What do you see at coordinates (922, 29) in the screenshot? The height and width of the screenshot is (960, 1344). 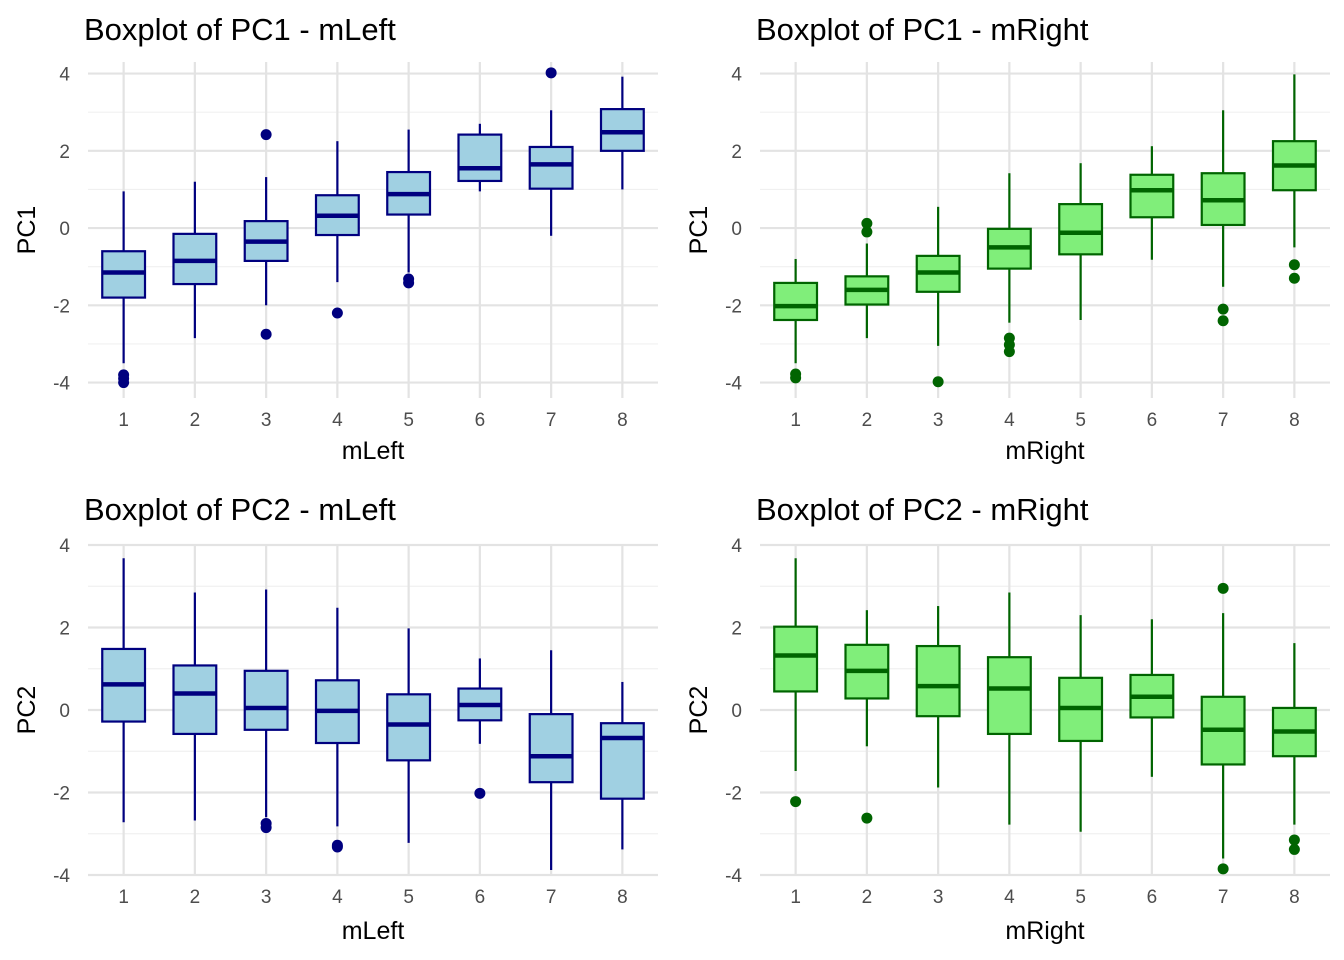 I see `chart-title: Boxplot of PC1 - mRight` at bounding box center [922, 29].